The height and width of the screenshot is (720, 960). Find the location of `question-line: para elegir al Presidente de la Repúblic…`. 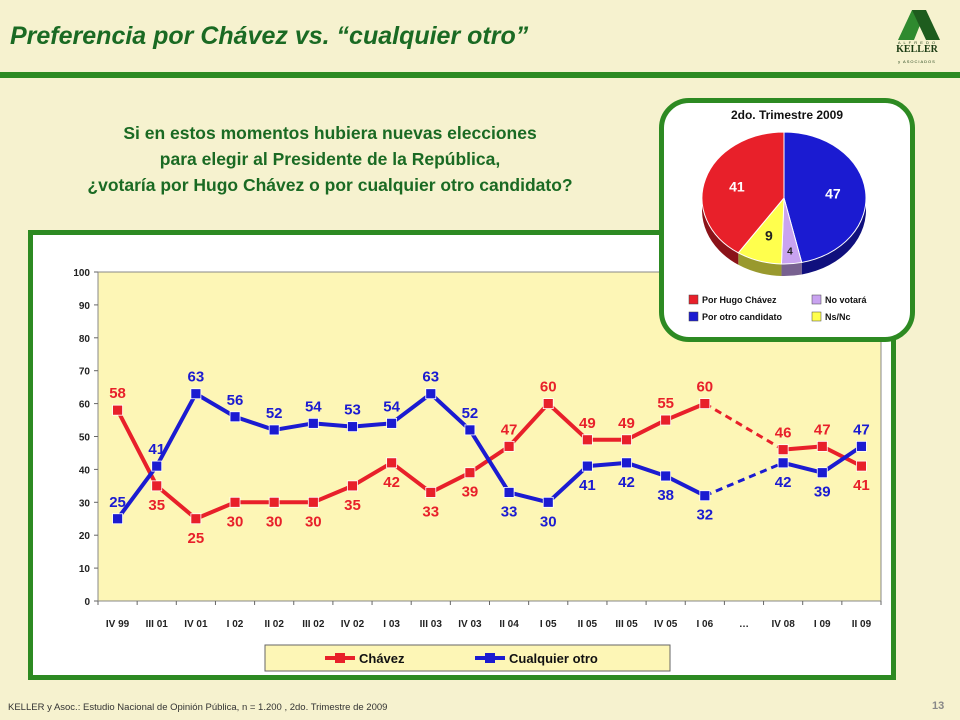

question-line: para elegir al Presidente de la Repúblic… is located at coordinates (330, 159).